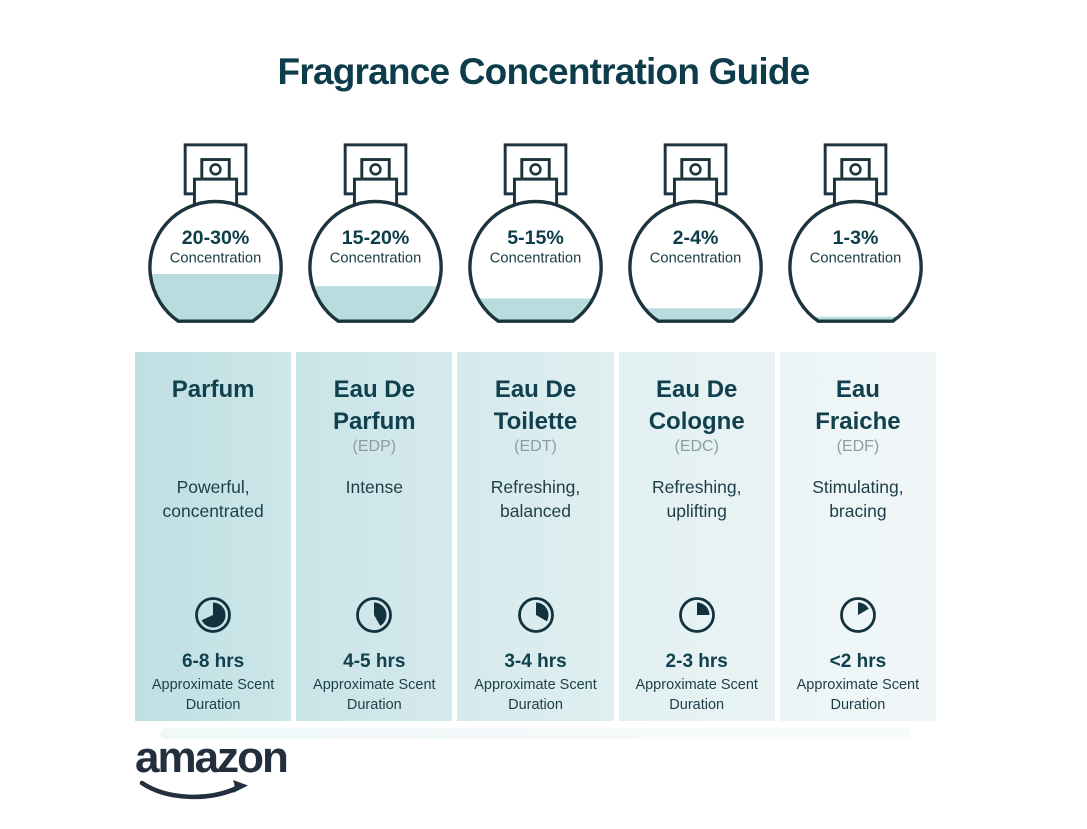 This screenshot has width=1087, height=829. What do you see at coordinates (696, 446) in the screenshot?
I see `fragrance-abbreviation: (EDC)` at bounding box center [696, 446].